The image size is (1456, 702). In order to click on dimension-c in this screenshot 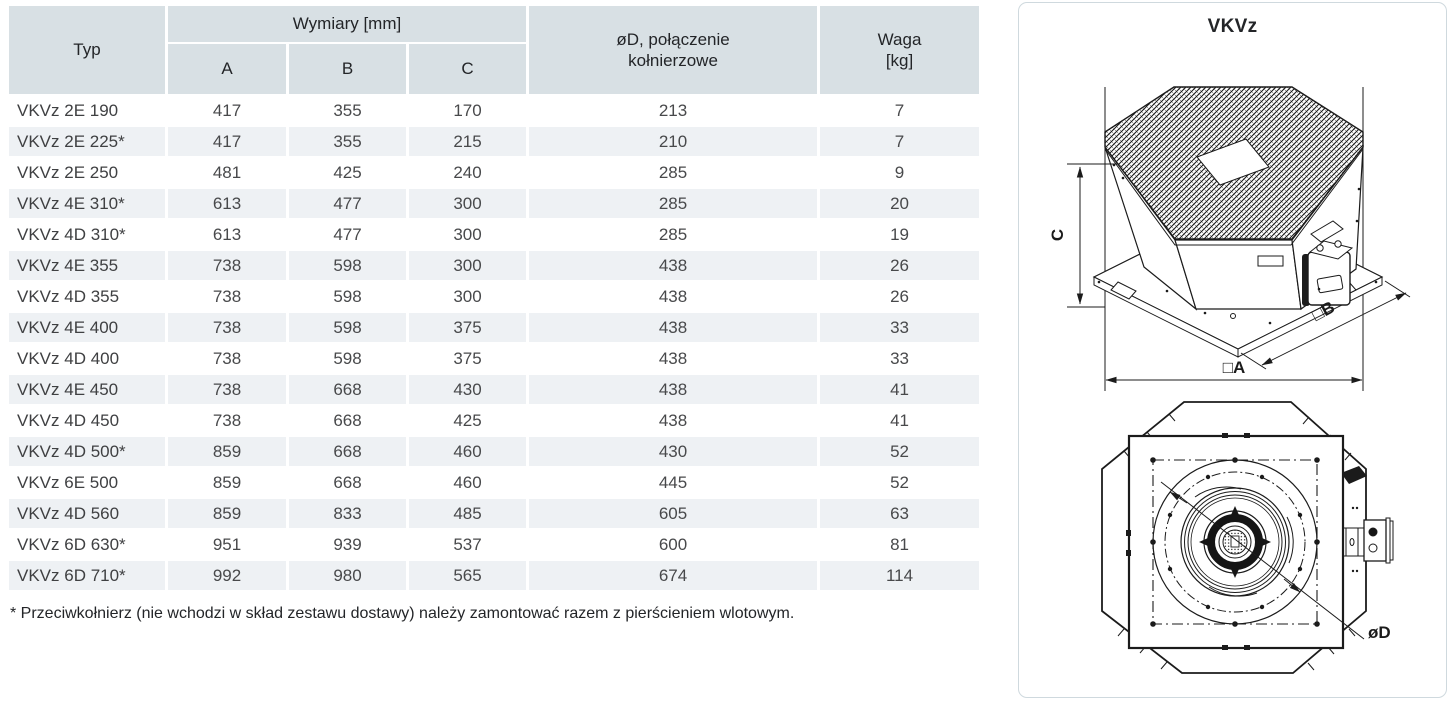, I will do `click(1092, 235)`.